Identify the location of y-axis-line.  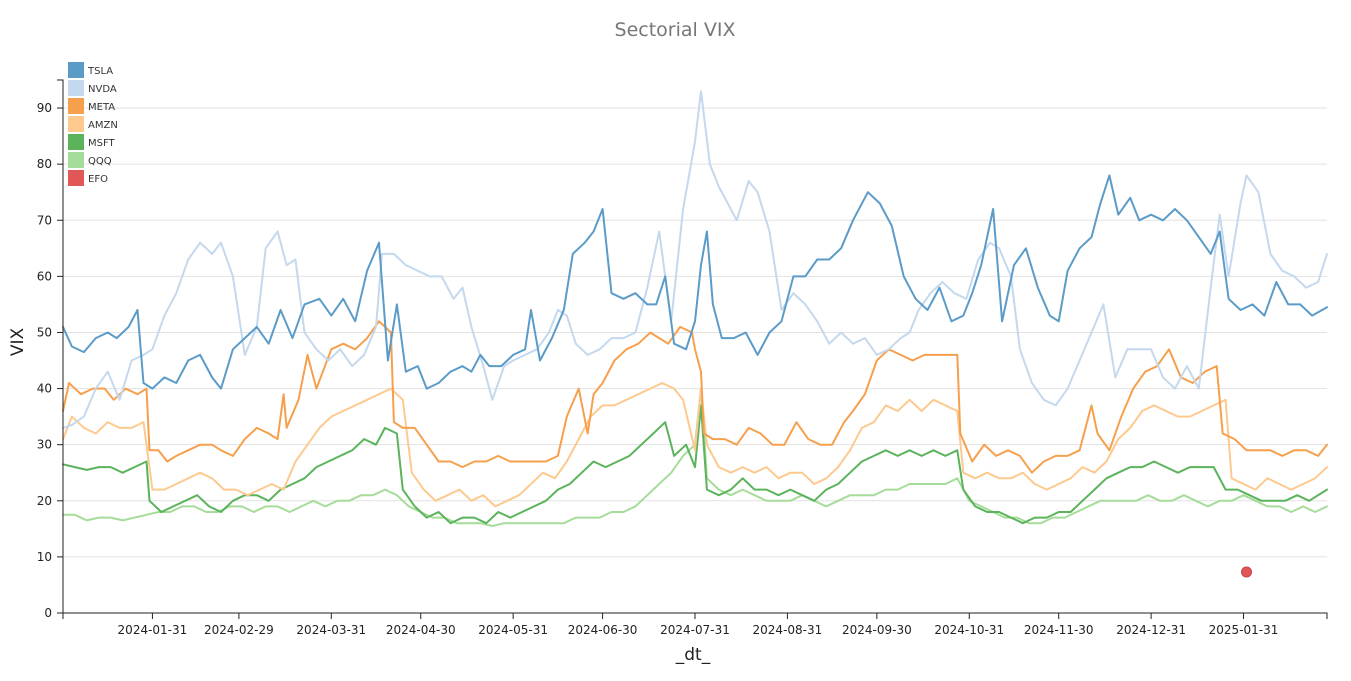
(60, 346).